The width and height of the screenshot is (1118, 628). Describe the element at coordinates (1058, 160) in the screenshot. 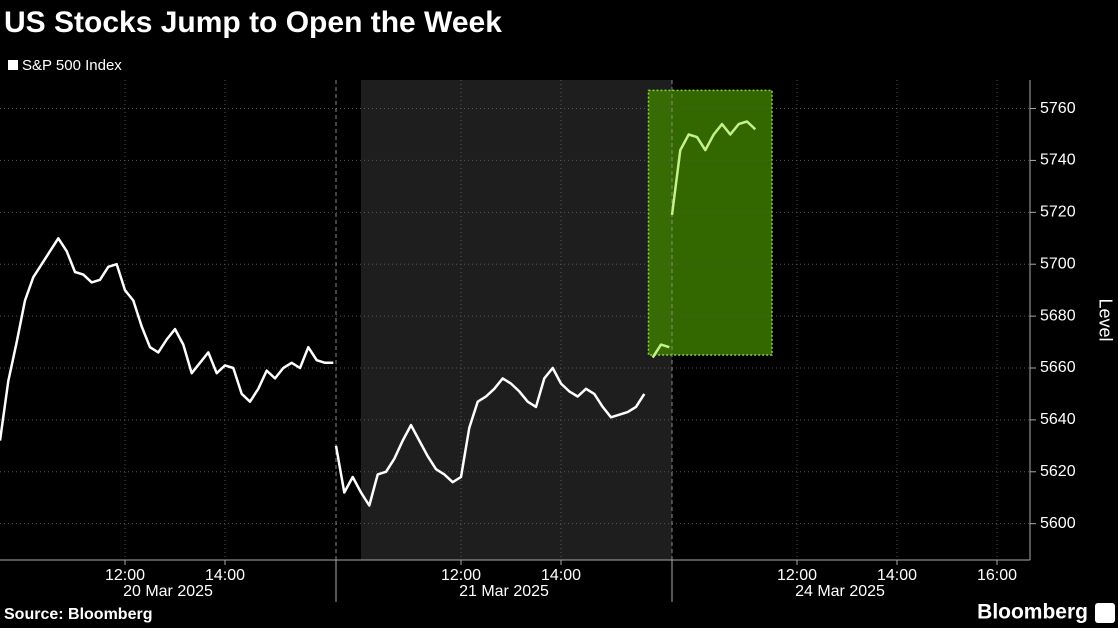

I see `y-tick-label: 5740` at that location.